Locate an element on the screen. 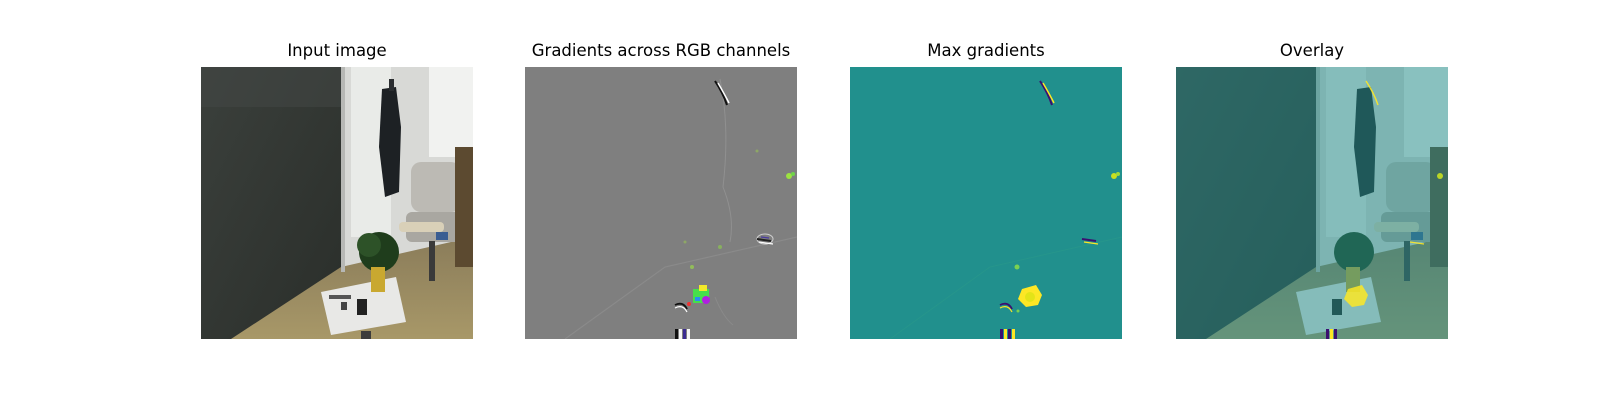 This screenshot has height=400, width=1600. overlay-image is located at coordinates (1312, 203).